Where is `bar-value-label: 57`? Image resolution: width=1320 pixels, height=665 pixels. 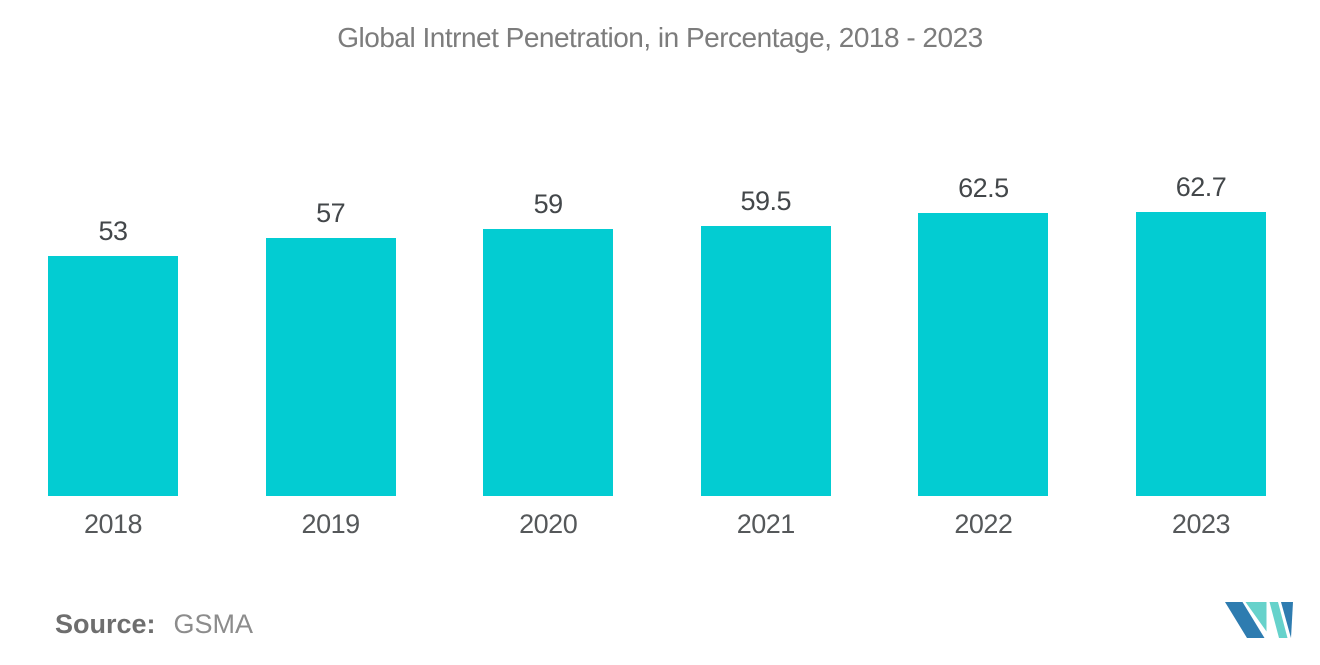
bar-value-label: 57 is located at coordinates (331, 213).